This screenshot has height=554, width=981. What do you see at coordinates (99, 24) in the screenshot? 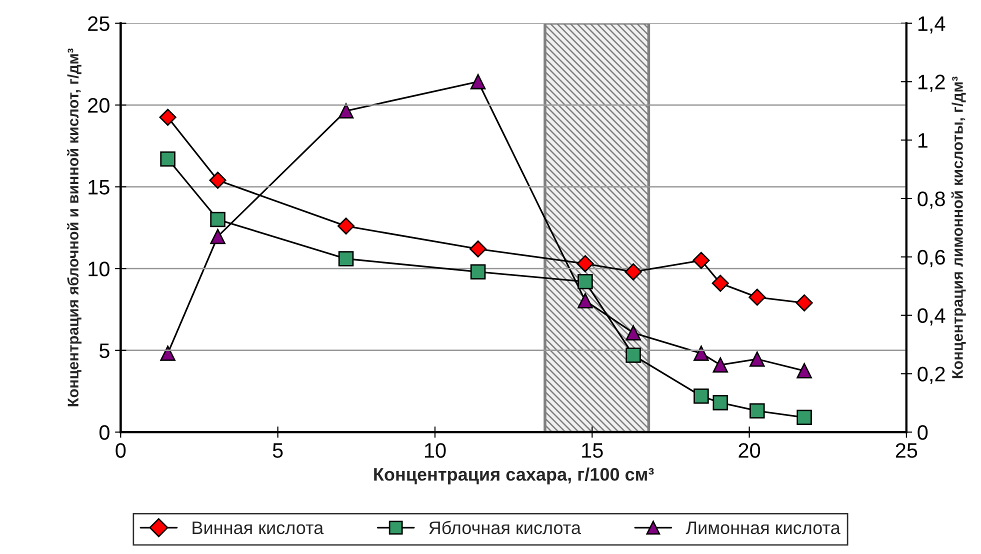
I see `y-tick-label: 25` at bounding box center [99, 24].